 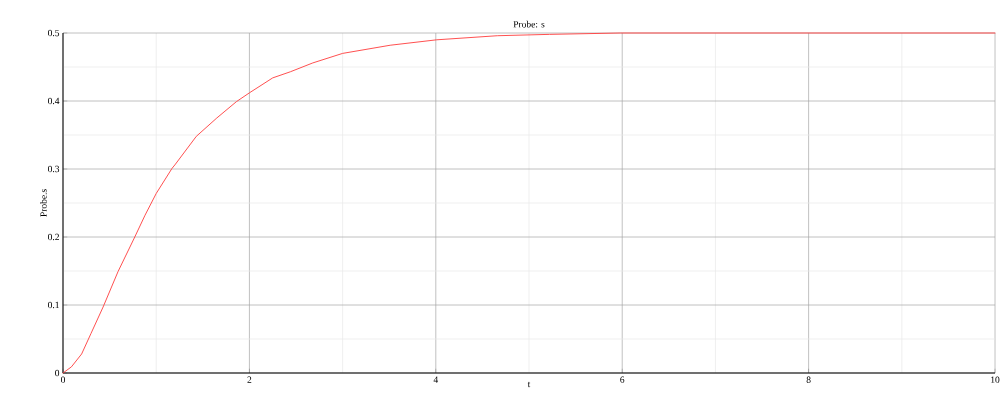 I want to click on y-tick-label: 0.5, so click(x=54, y=33).